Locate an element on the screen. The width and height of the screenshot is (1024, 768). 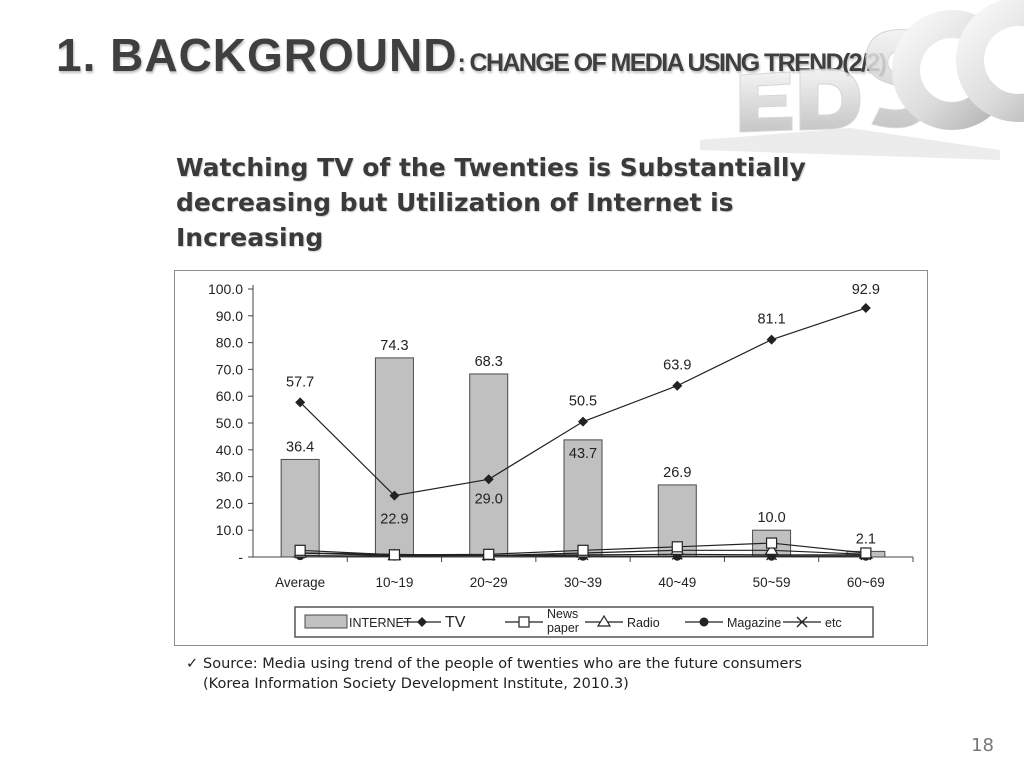
y-tick-label: 100.0 is located at coordinates (225, 289).